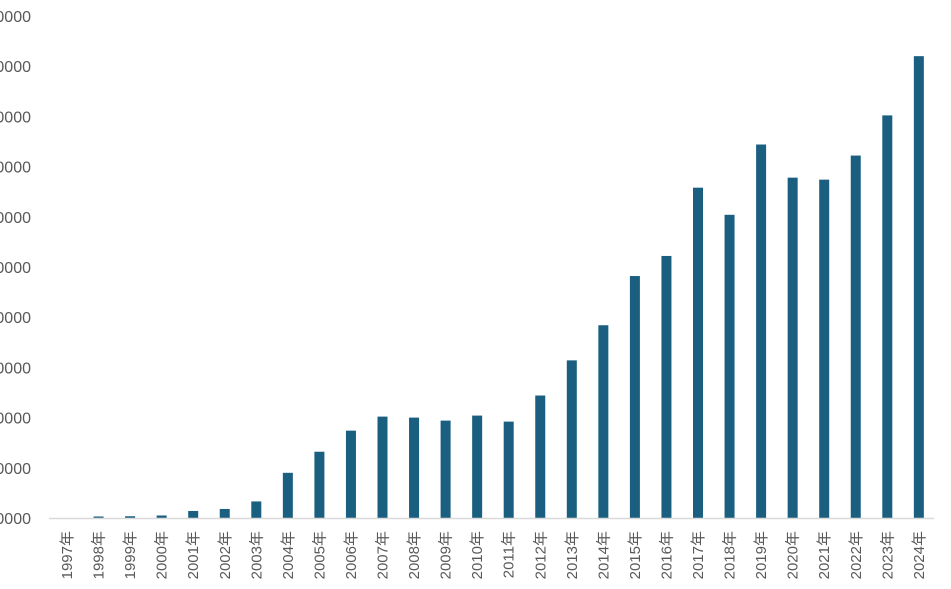 The height and width of the screenshot is (589, 951). Describe the element at coordinates (382, 467) in the screenshot. I see `bar-2007年` at that location.